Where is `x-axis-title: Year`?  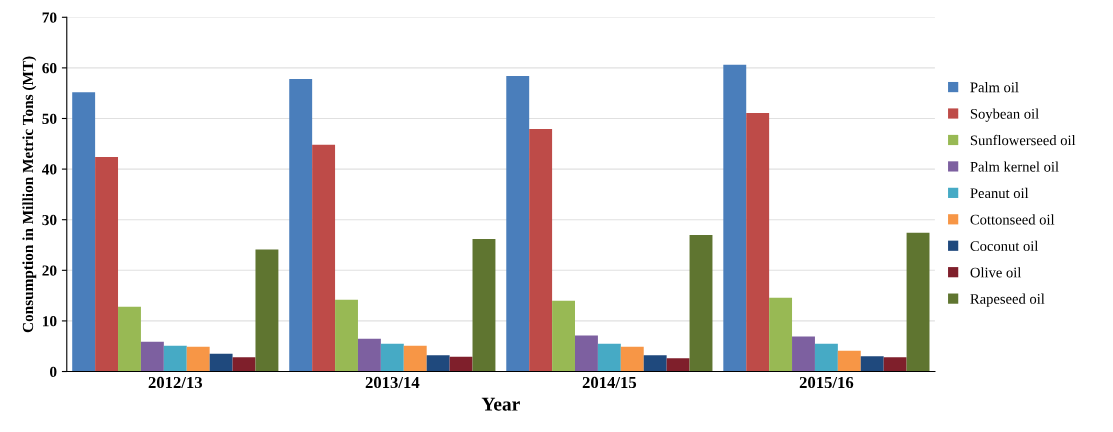
x-axis-title: Year is located at coordinates (500, 404).